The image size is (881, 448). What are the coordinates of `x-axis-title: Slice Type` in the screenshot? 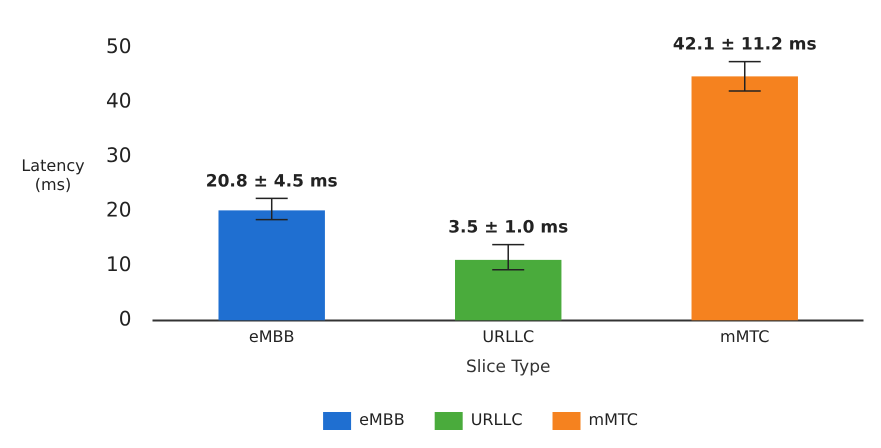 It's located at (508, 367).